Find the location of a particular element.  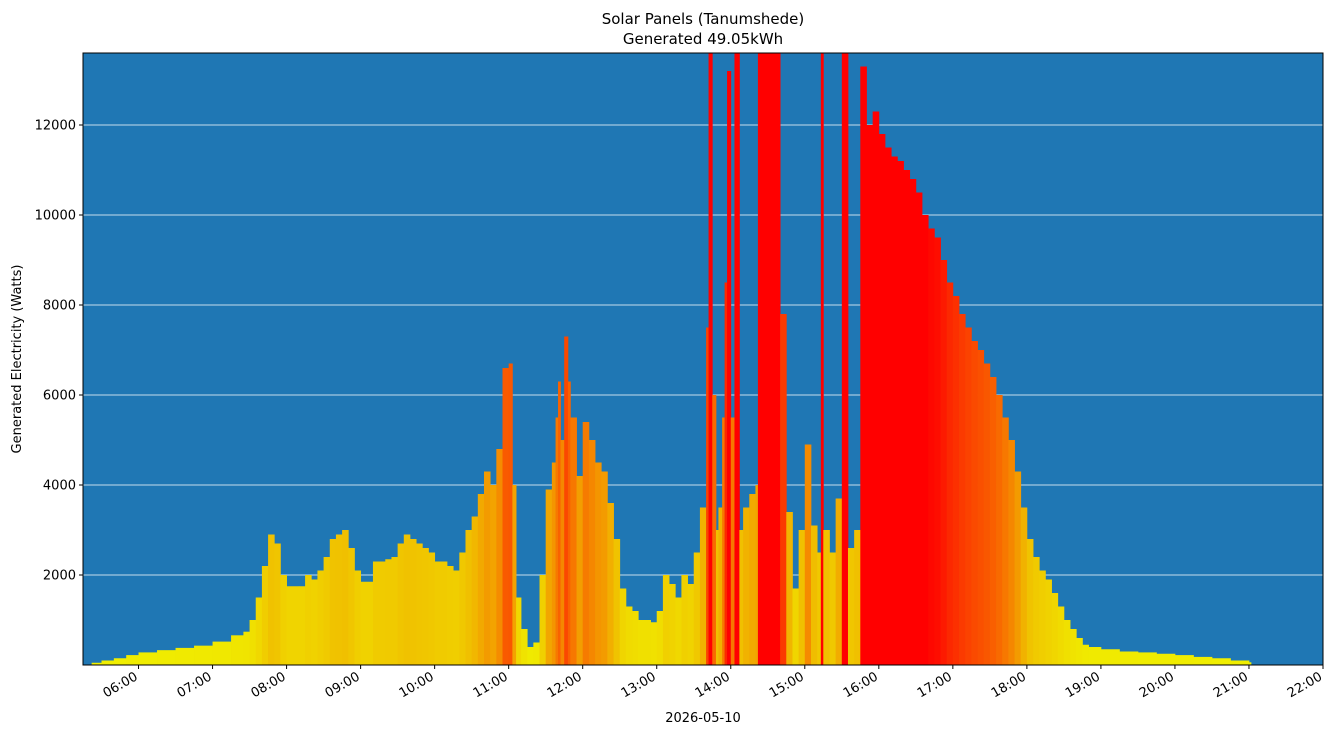

x-tick-label: 06:00 is located at coordinates (121, 685).